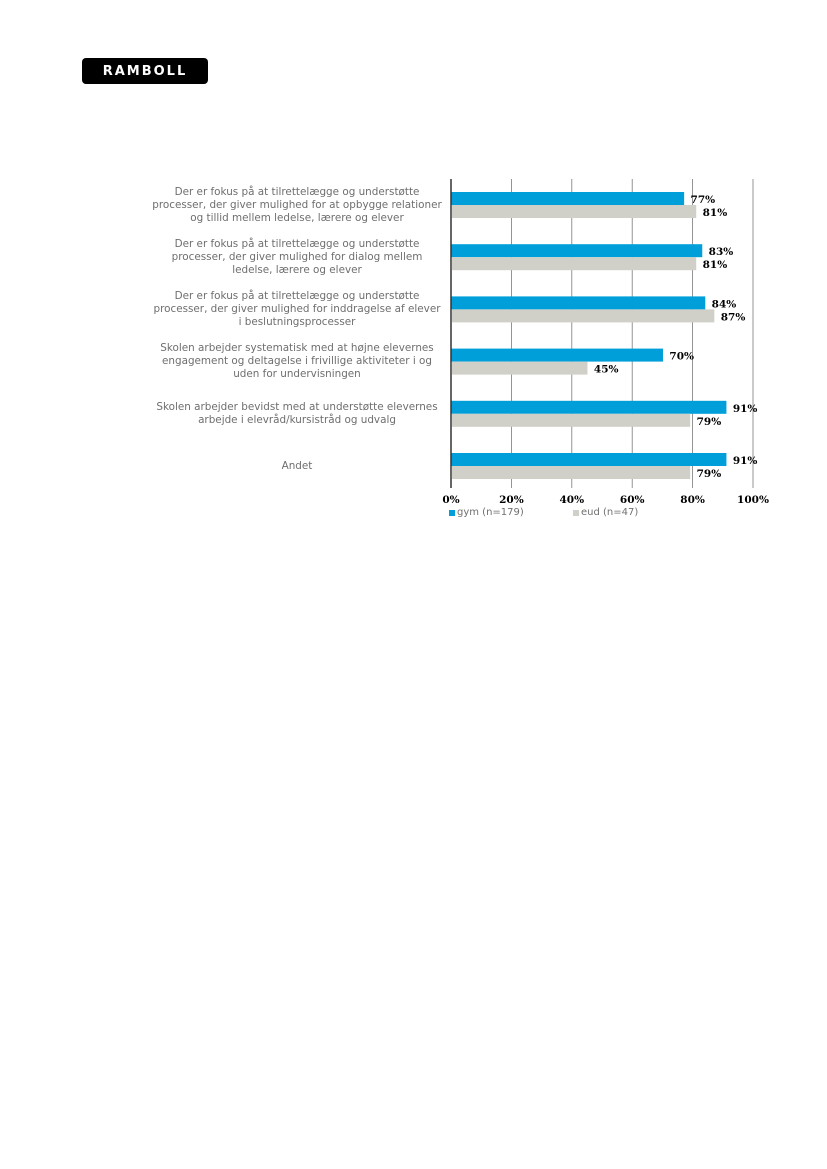 The width and height of the screenshot is (827, 1169). I want to click on data-label: 87%, so click(733, 317).